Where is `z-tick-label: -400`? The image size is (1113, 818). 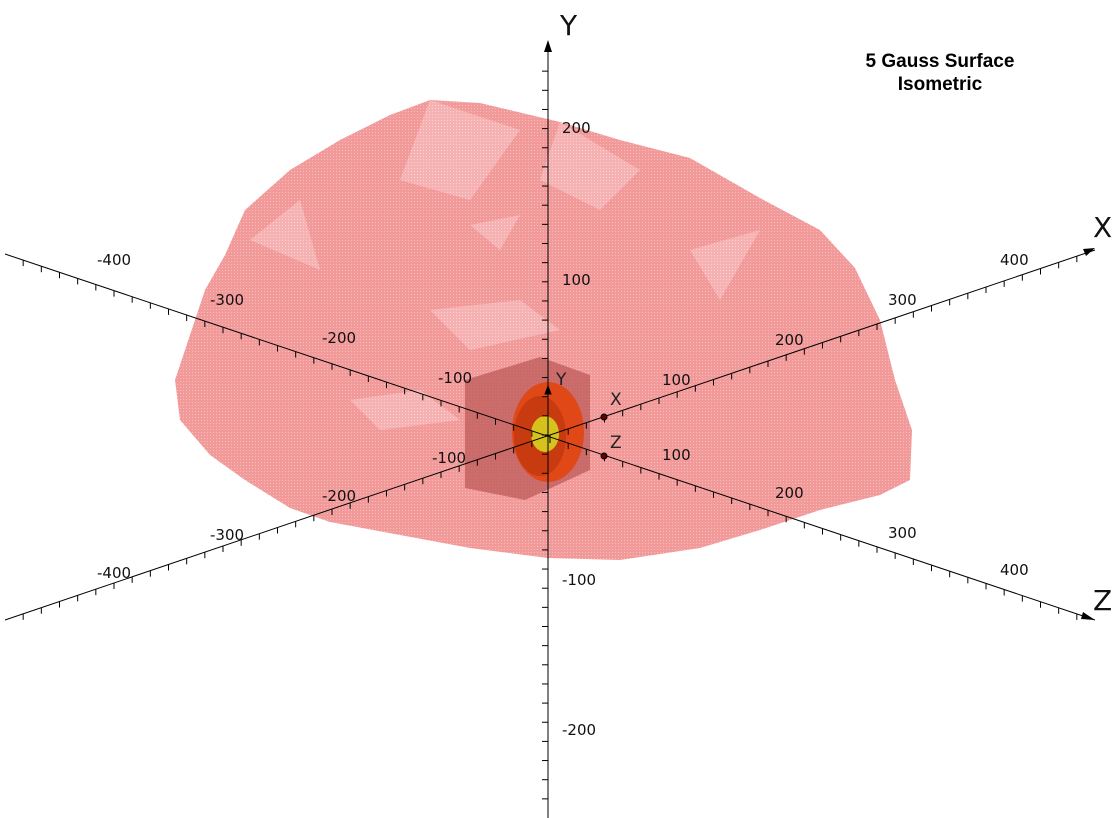
z-tick-label: -400 is located at coordinates (114, 260).